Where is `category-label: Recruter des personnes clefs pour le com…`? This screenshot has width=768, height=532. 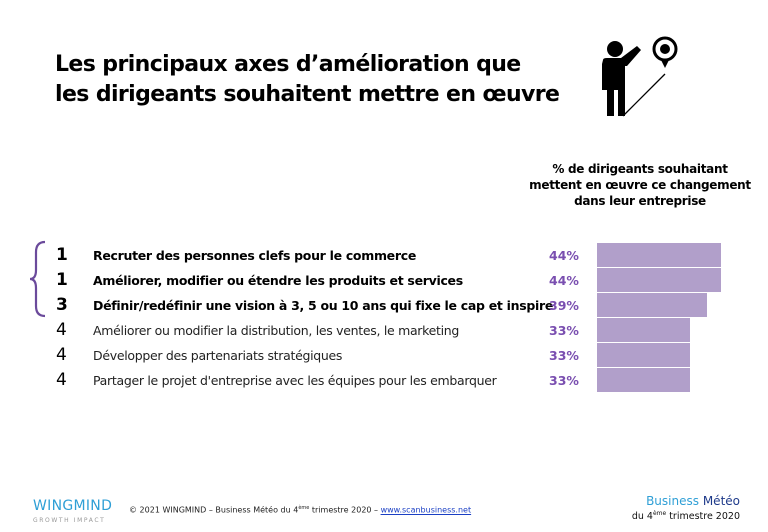 category-label: Recruter des personnes clefs pour le com… is located at coordinates (254, 255).